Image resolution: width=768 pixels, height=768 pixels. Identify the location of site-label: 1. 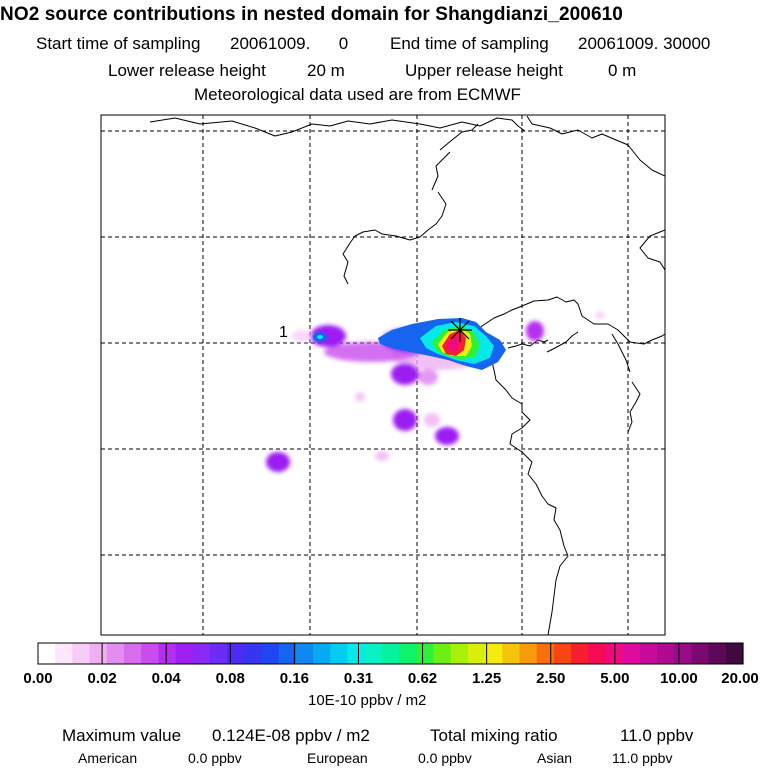
(283, 332).